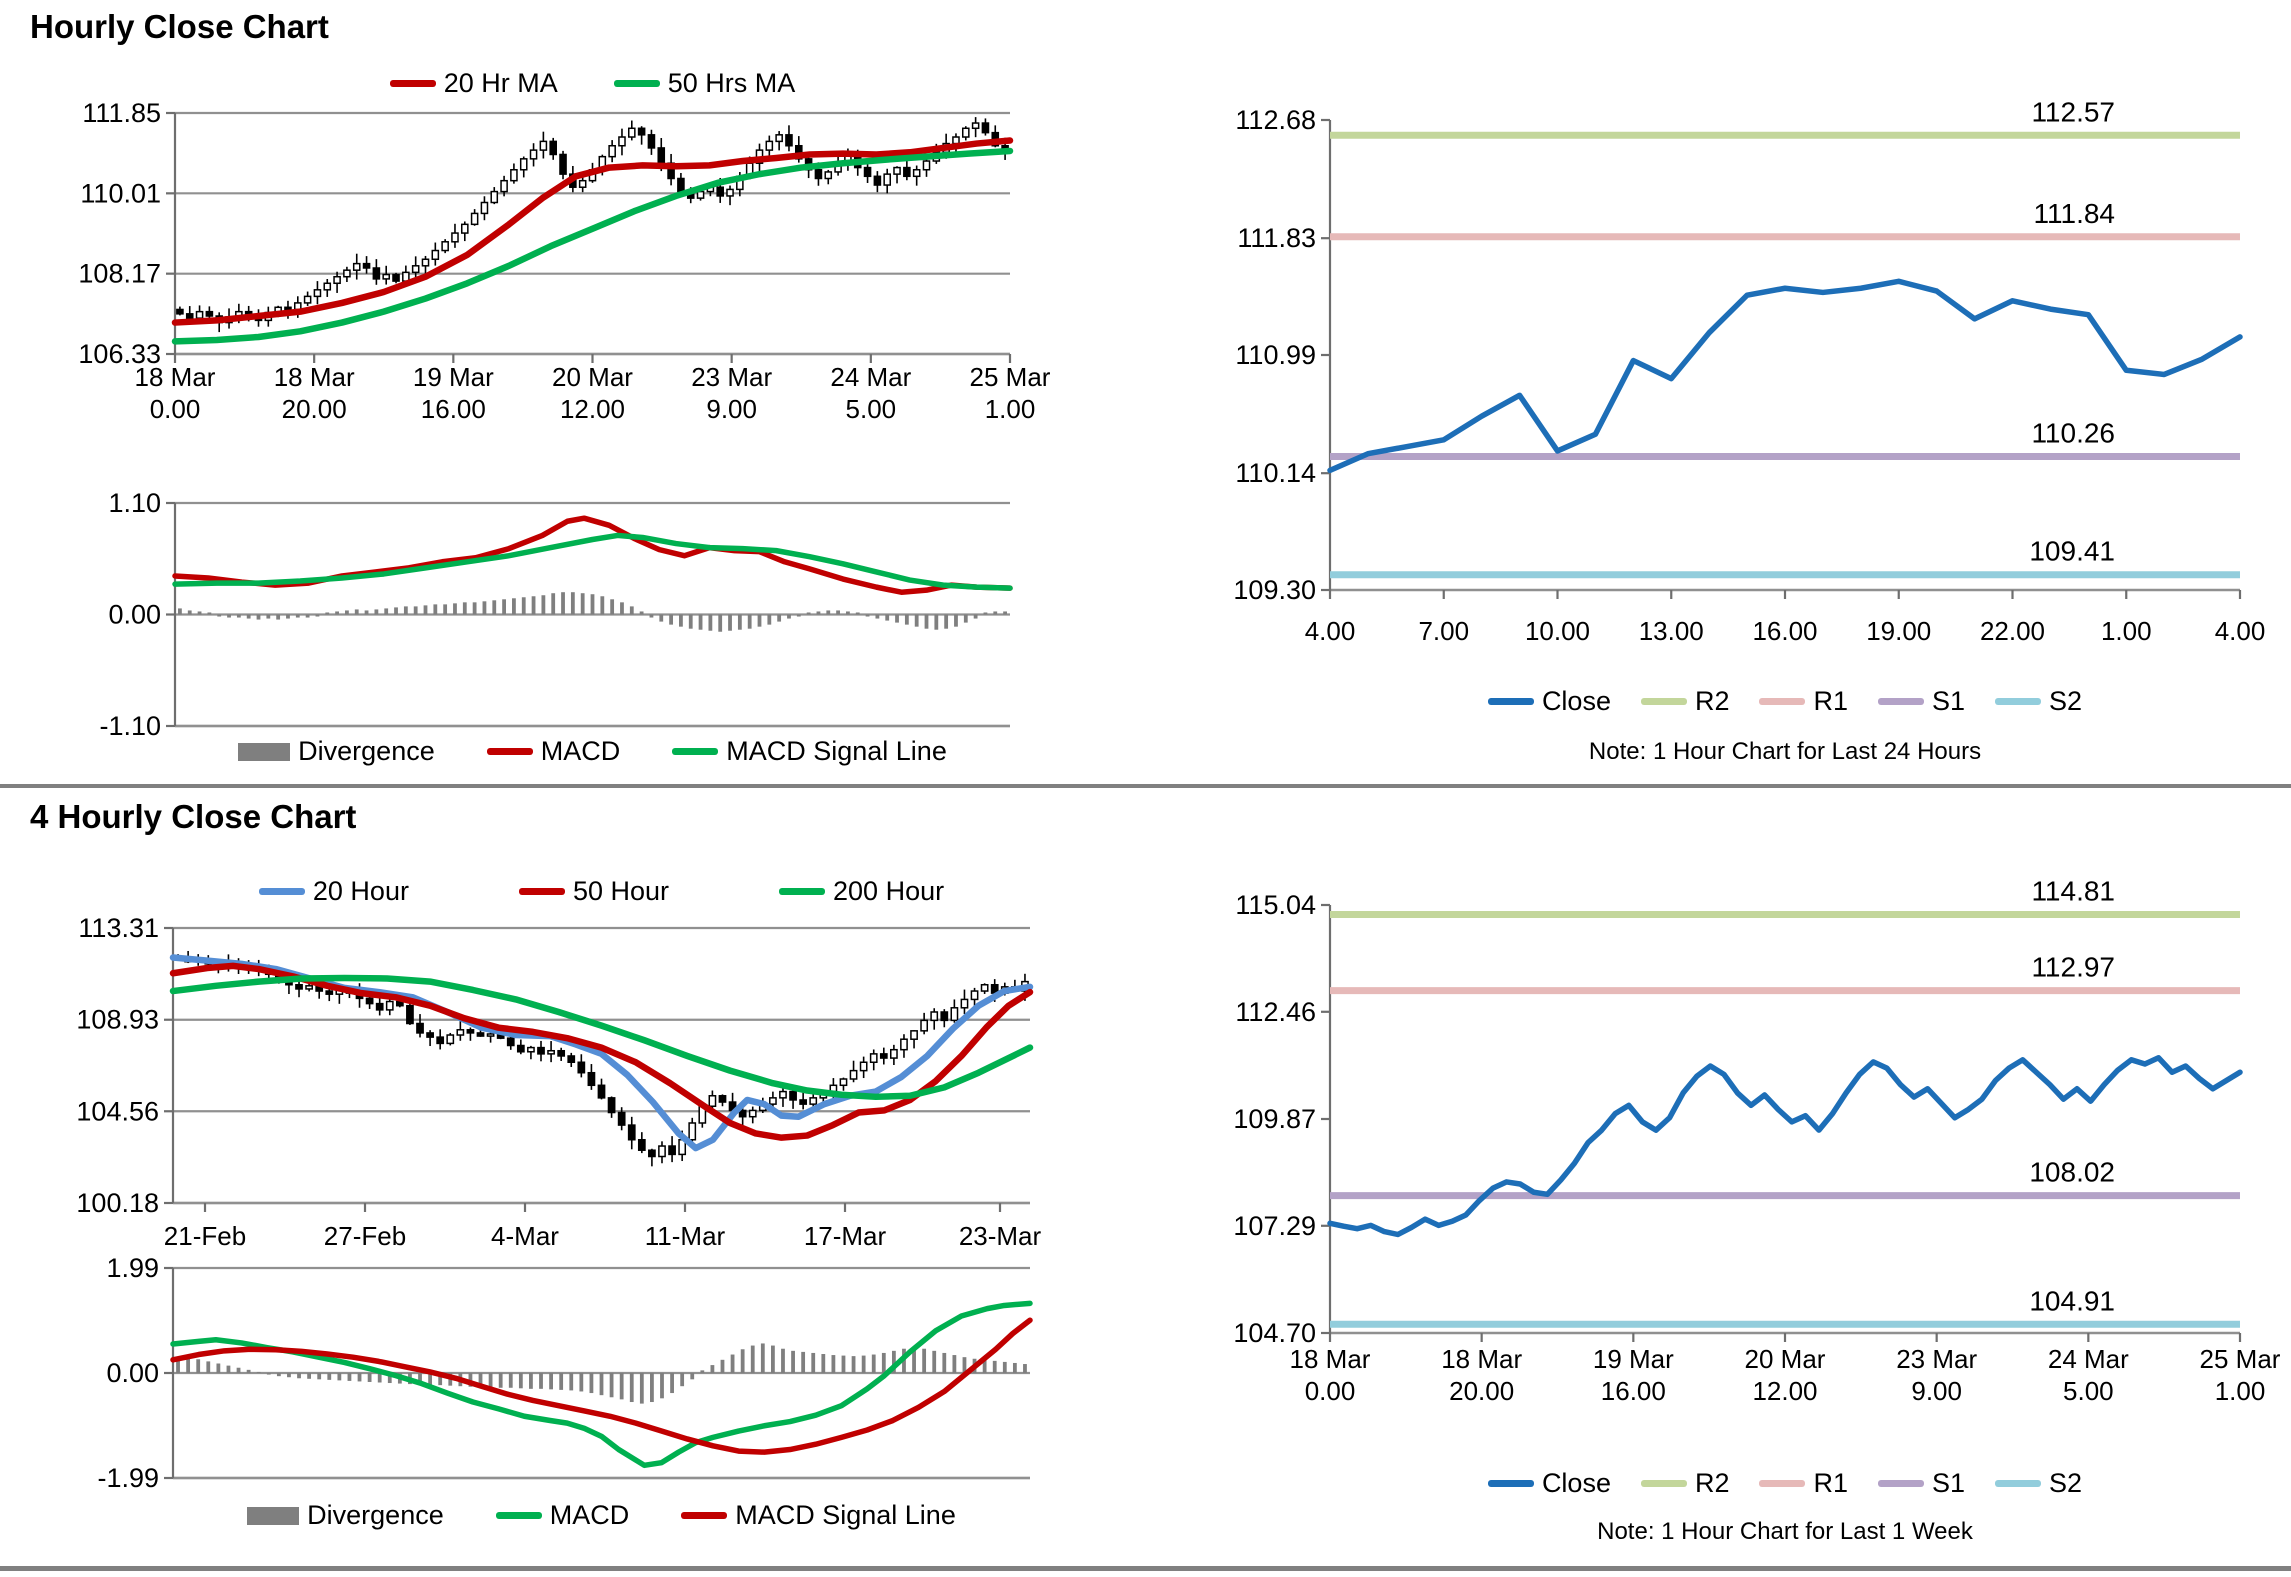 This screenshot has width=2291, height=1577. I want to click on x-tick-label: 16.00, so click(1784, 631).